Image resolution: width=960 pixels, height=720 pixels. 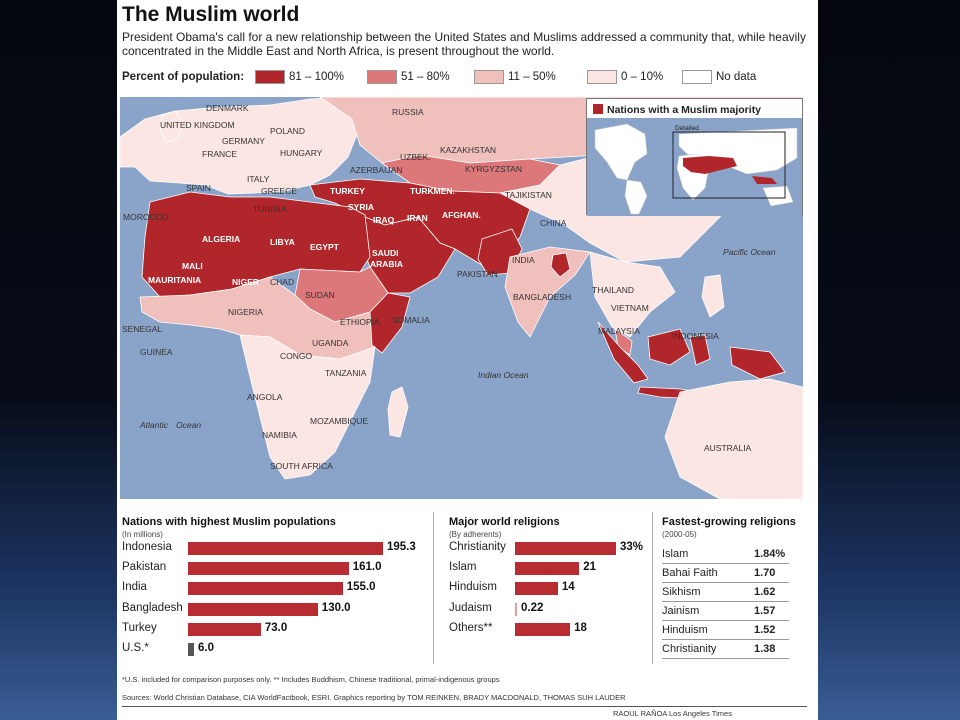 I want to click on population-row-label: Indonesia, so click(x=147, y=547).